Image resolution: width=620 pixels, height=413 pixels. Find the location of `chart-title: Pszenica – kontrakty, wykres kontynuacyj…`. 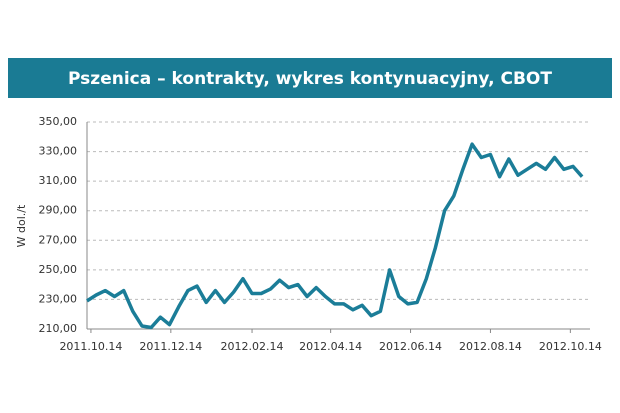

chart-title: Pszenica – kontrakty, wykres kontynuacyj… is located at coordinates (310, 79).